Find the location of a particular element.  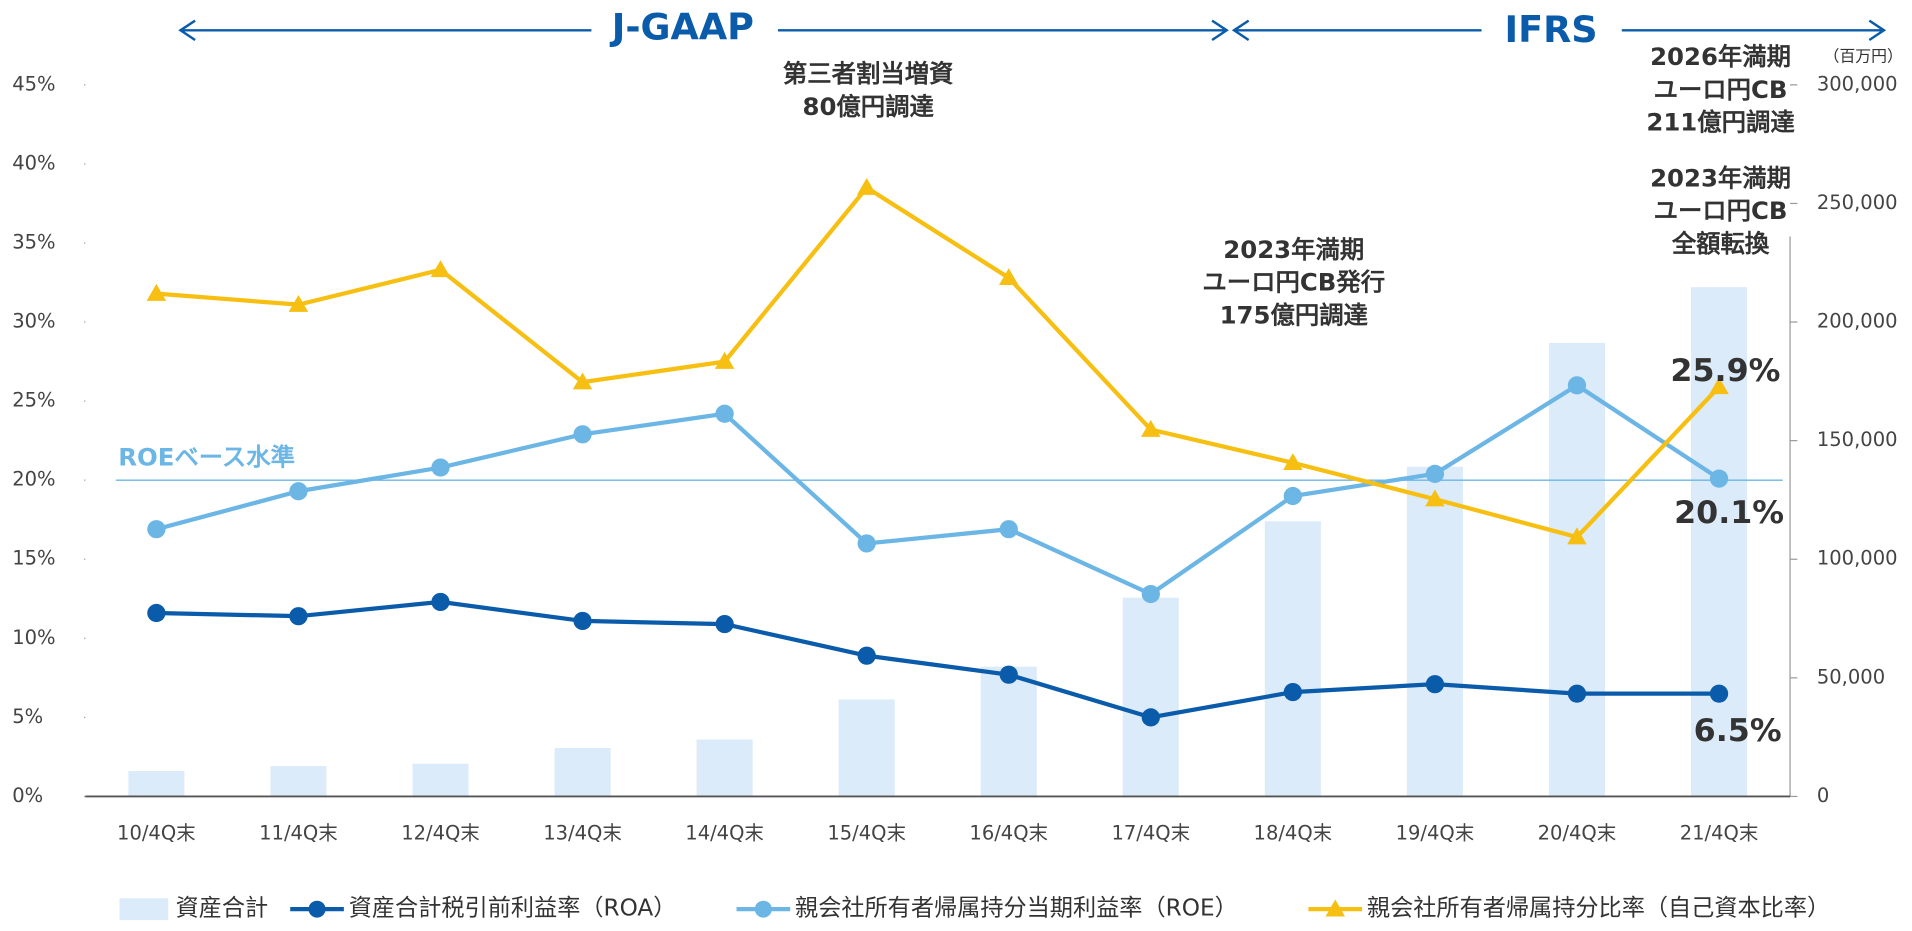

x-tick-label: 21/4Q末 is located at coordinates (1719, 833).